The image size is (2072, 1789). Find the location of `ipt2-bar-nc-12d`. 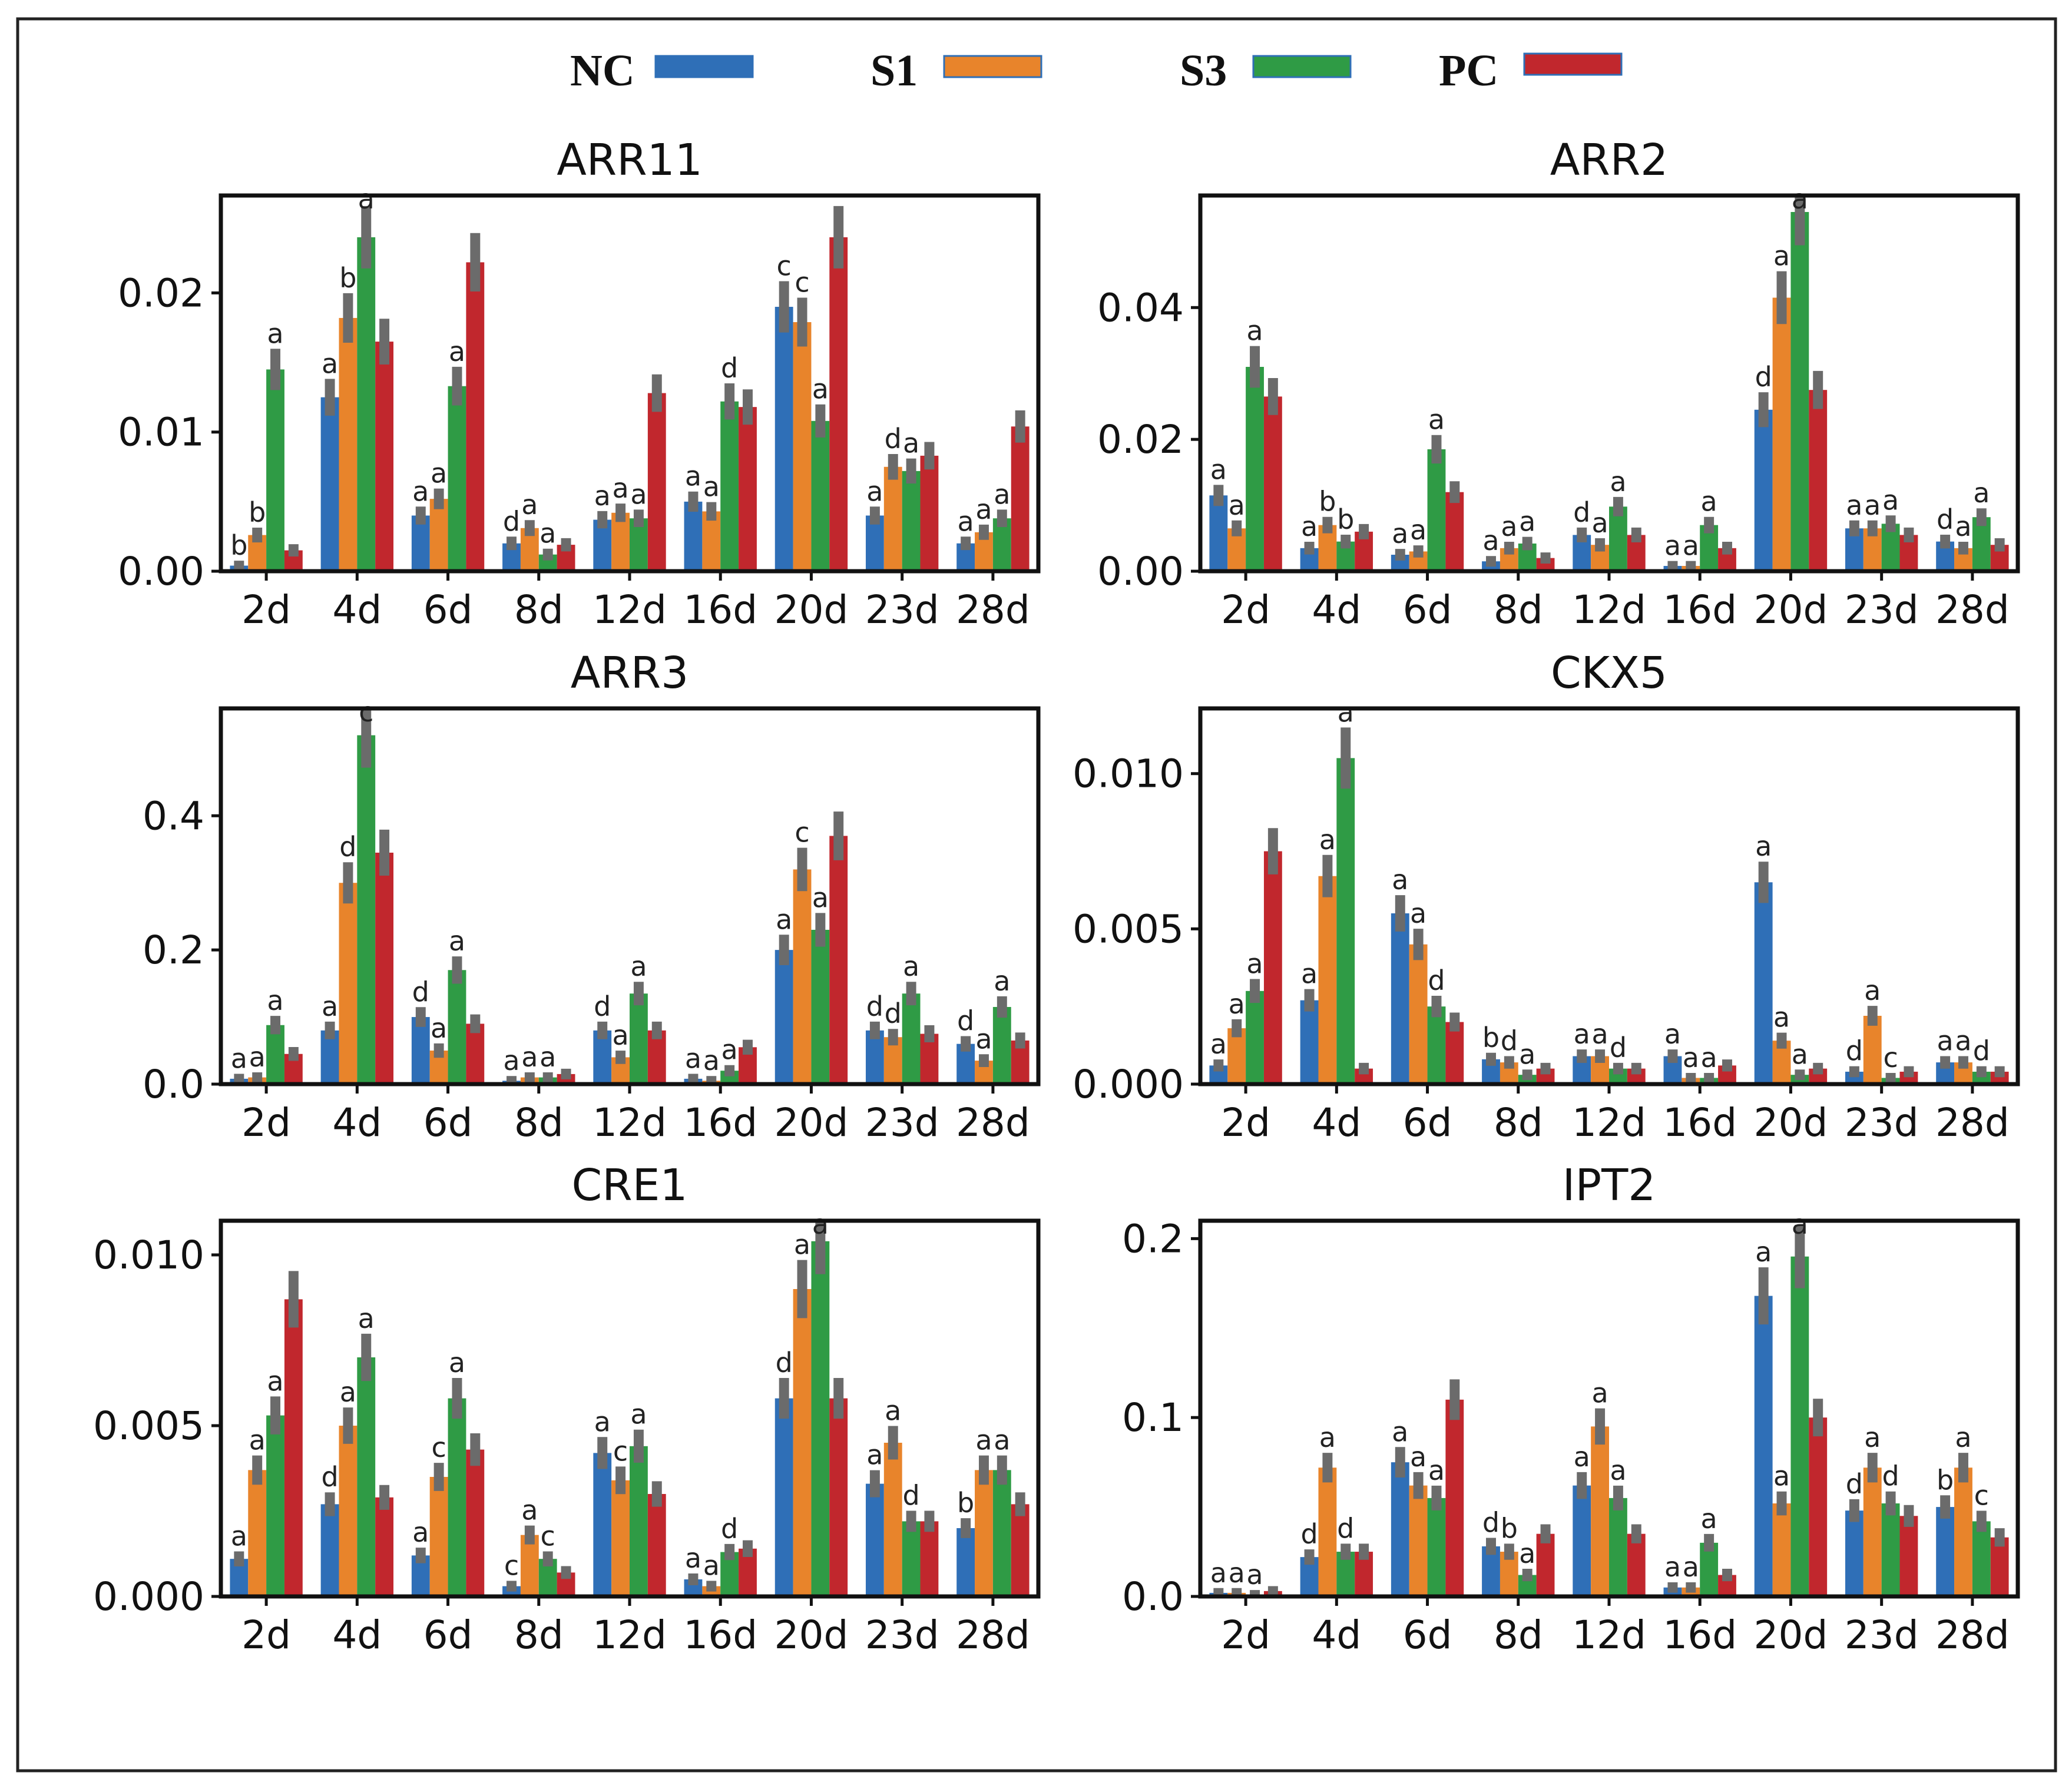

ipt2-bar-nc-12d is located at coordinates (1582, 1540).